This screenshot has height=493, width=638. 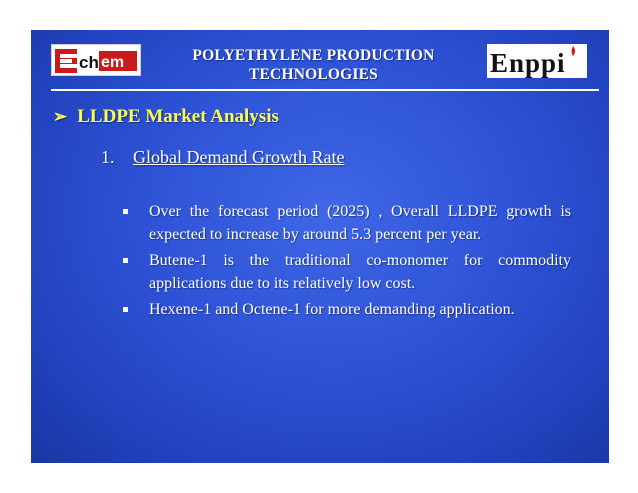 What do you see at coordinates (112, 62) in the screenshot?
I see `svg-text: em` at bounding box center [112, 62].